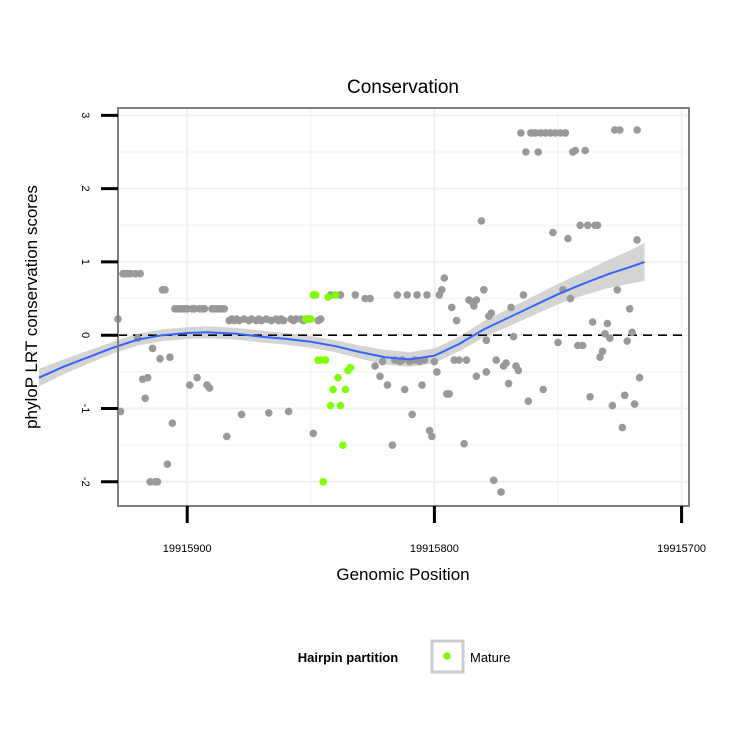 The height and width of the screenshot is (750, 750). Describe the element at coordinates (85, 335) in the screenshot. I see `y-tick-label: 0` at that location.